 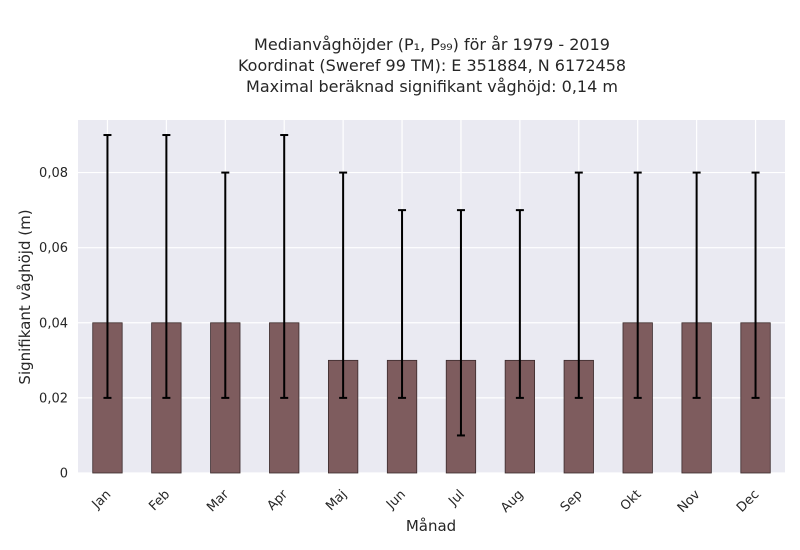 What do you see at coordinates (637, 285) in the screenshot?
I see `error-bar-okt` at bounding box center [637, 285].